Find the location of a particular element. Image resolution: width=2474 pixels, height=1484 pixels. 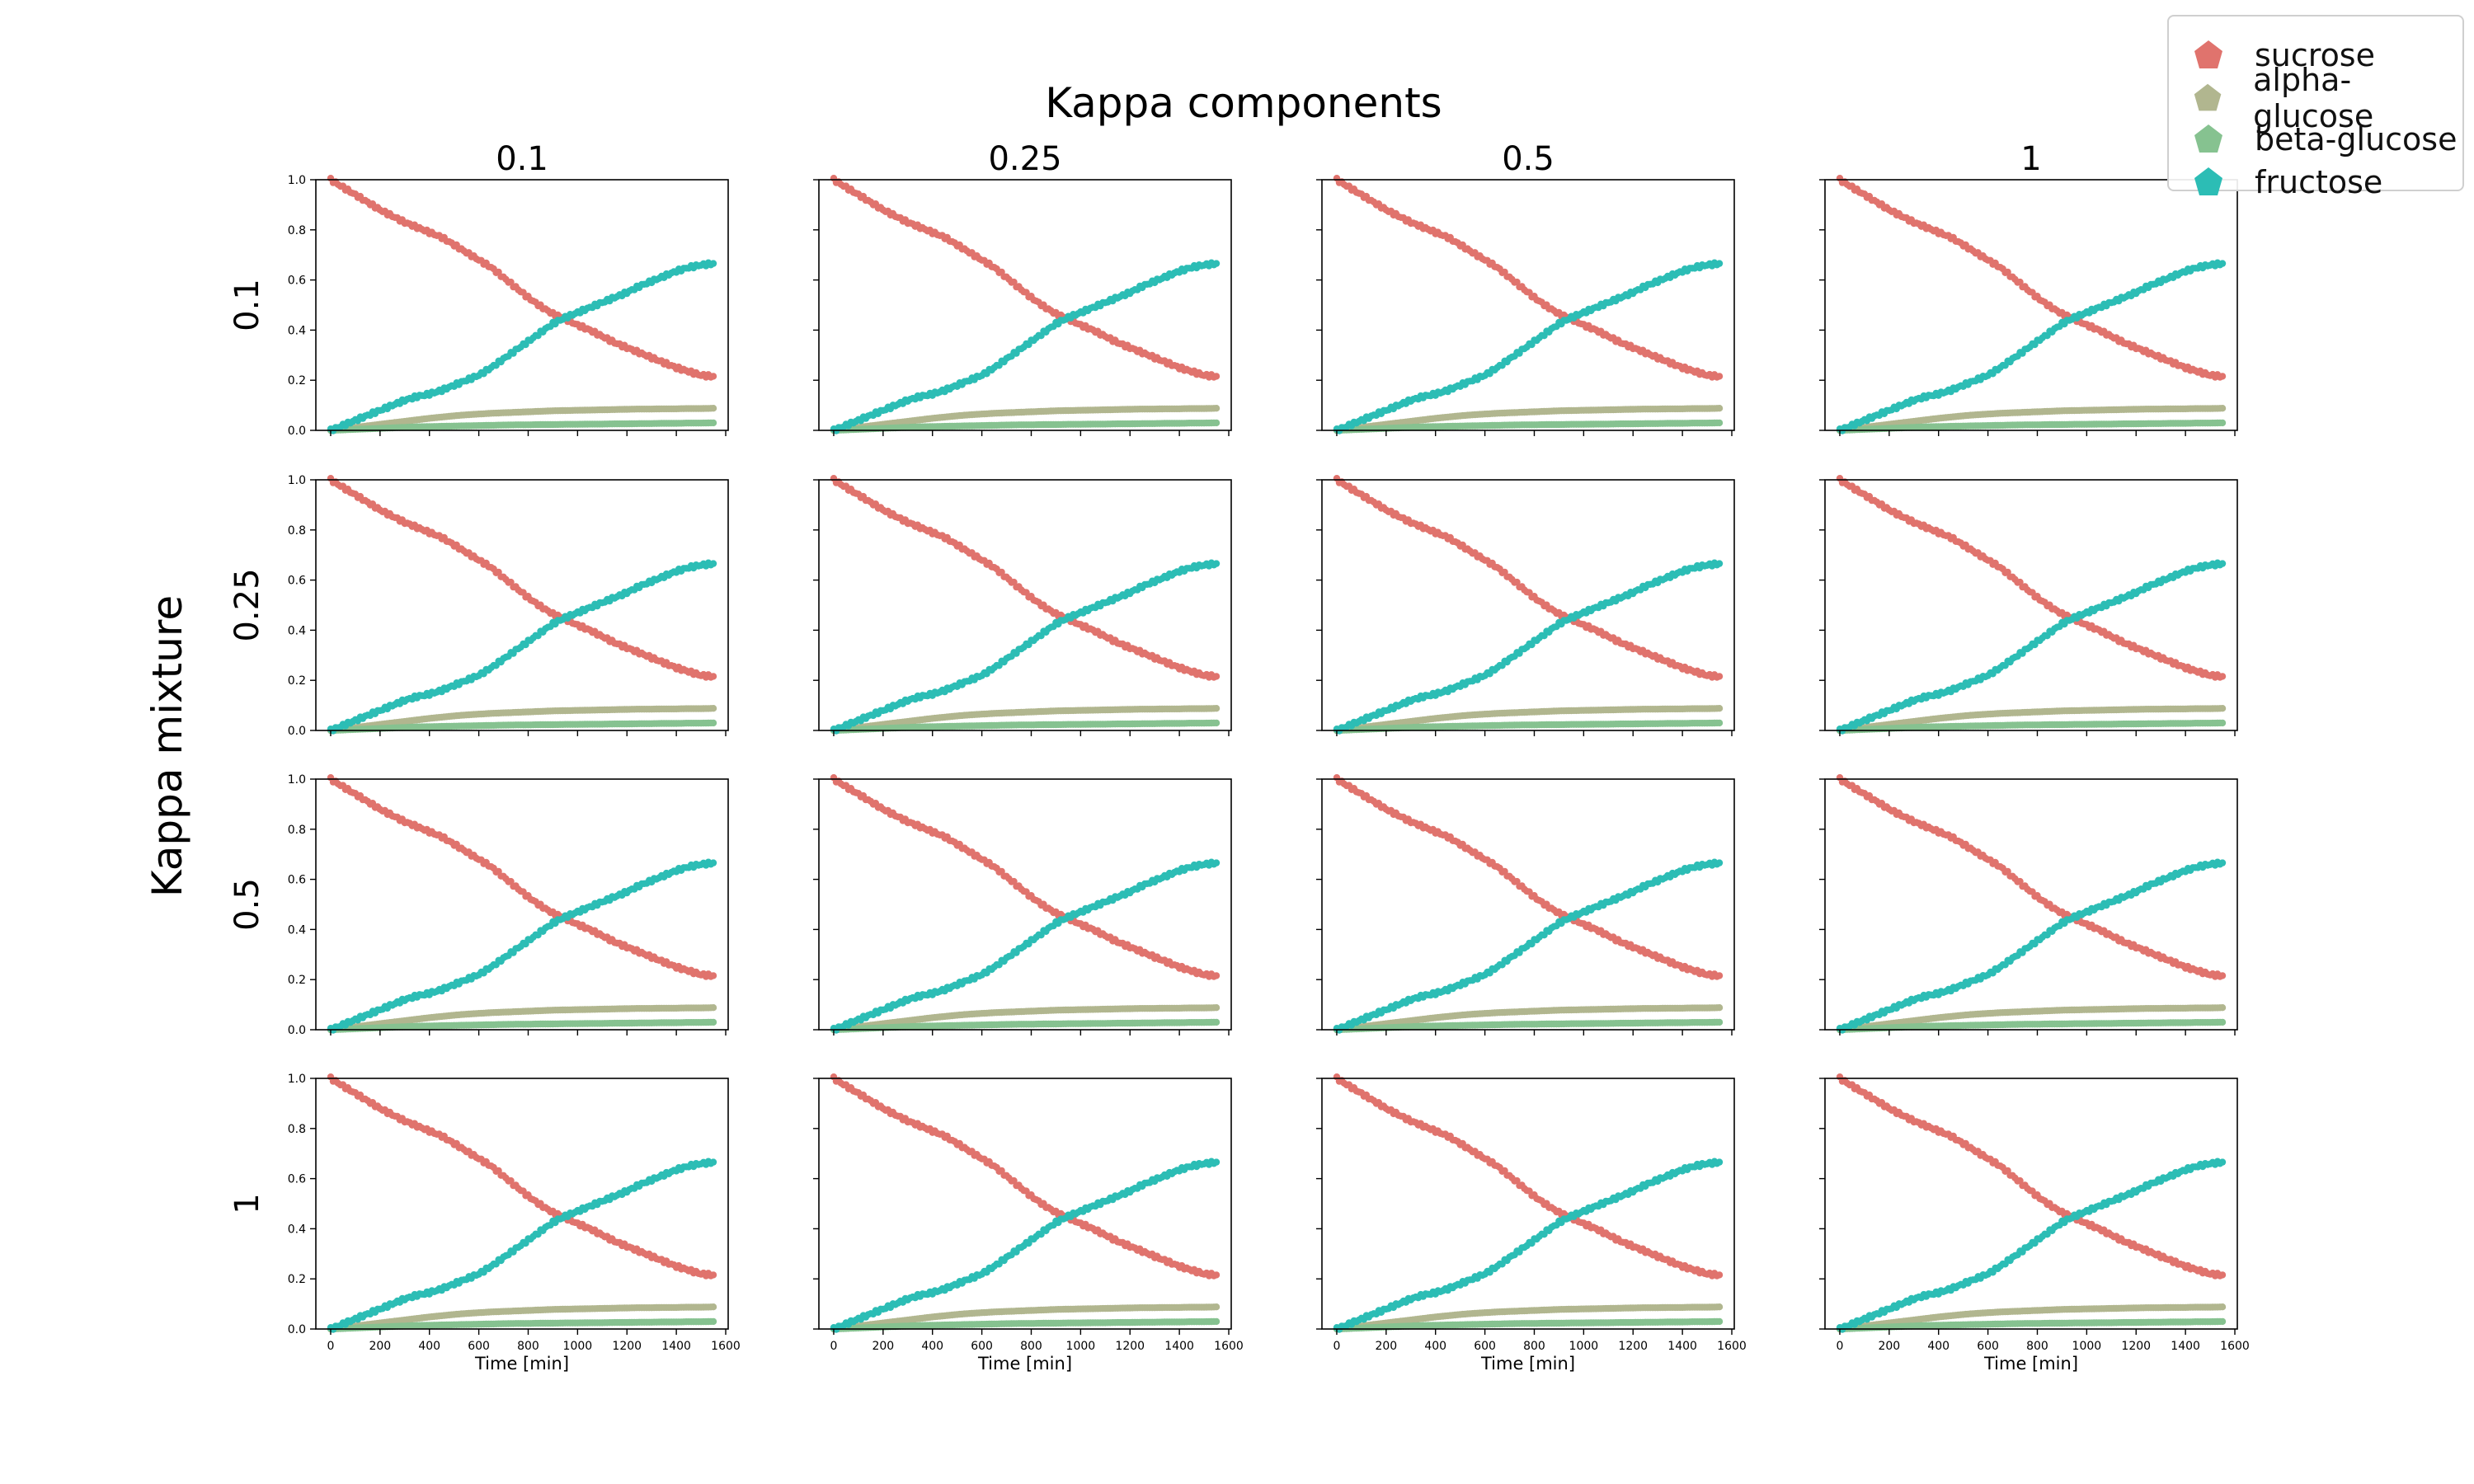

figure-suptitle: Kappa components is located at coordinates (1243, 103).